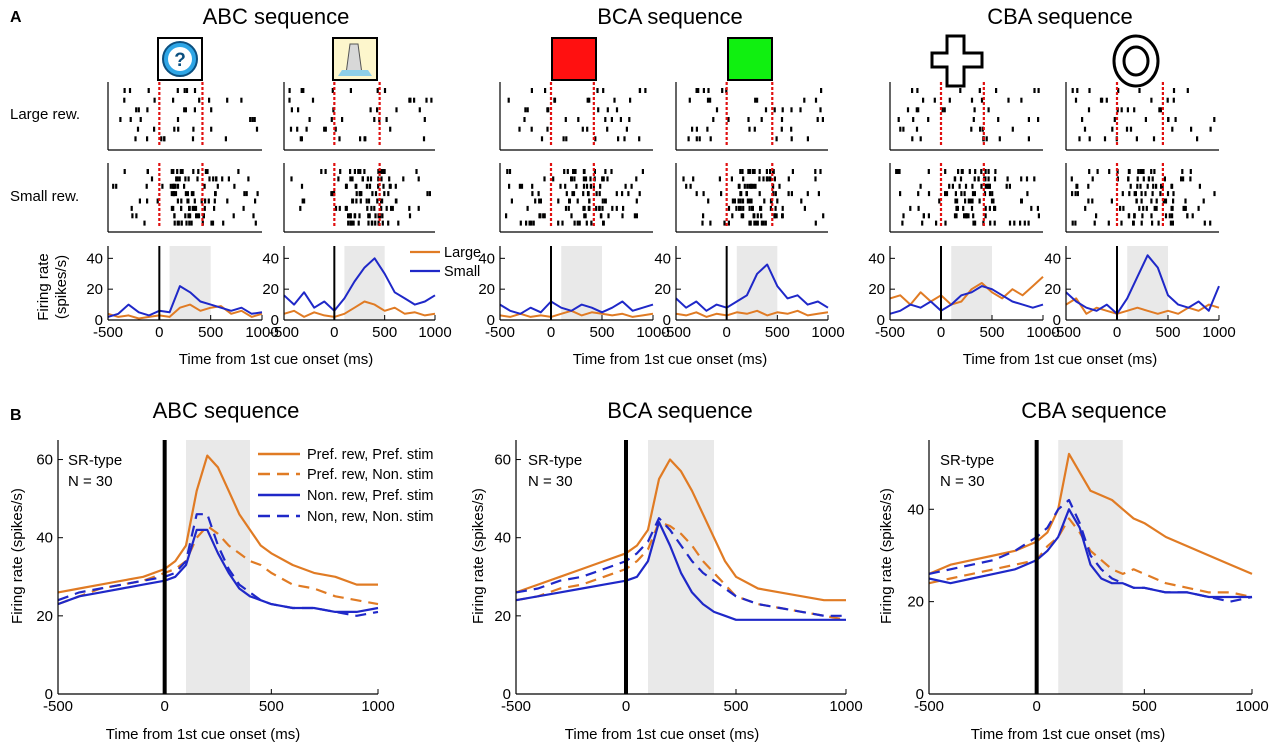 The height and width of the screenshot is (752, 1279). What do you see at coordinates (384, 332) in the screenshot?
I see `a-rate-2-xtick-label: 500` at bounding box center [384, 332].